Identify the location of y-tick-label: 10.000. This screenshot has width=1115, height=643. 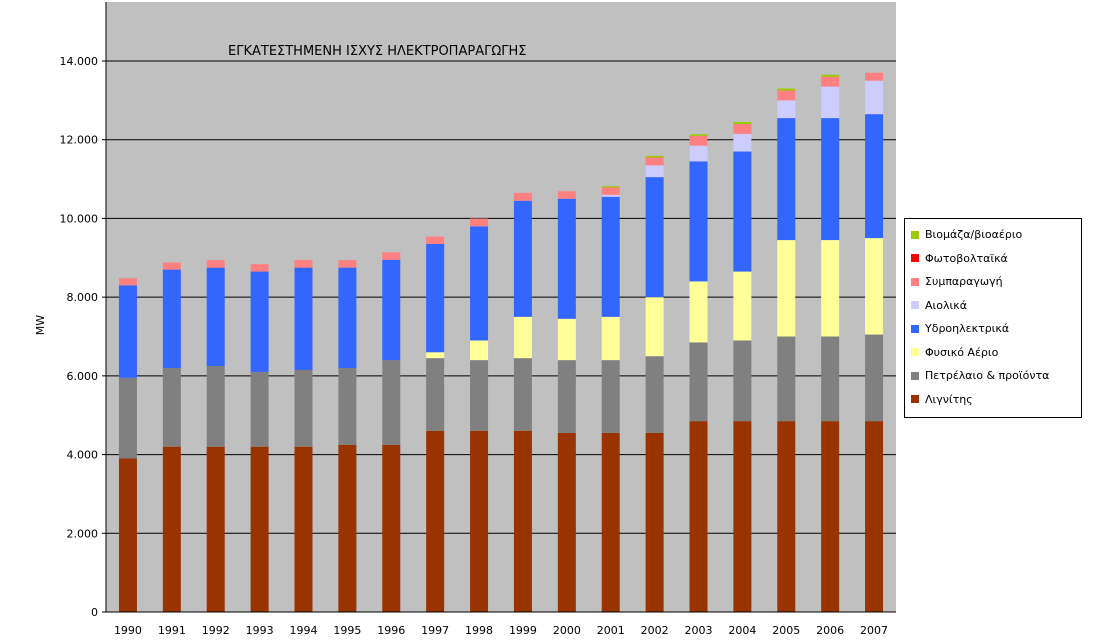
(79, 218).